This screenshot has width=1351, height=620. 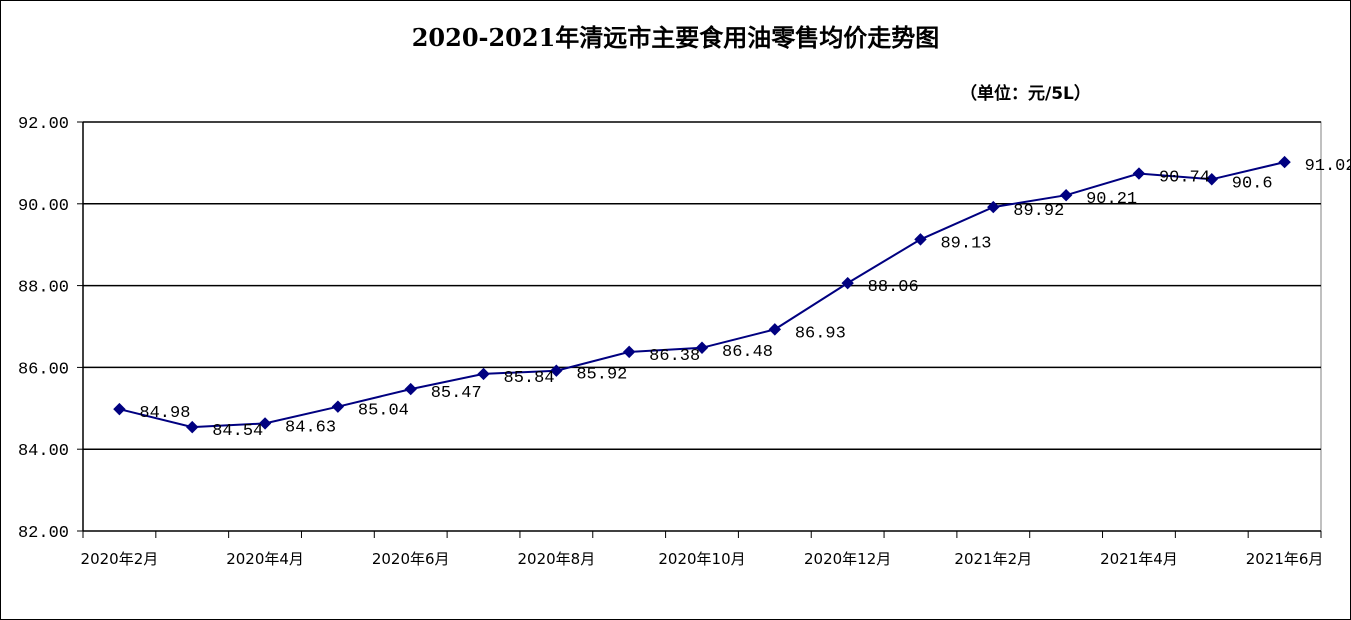 What do you see at coordinates (383, 411) in the screenshot?
I see `data-label: 85.04` at bounding box center [383, 411].